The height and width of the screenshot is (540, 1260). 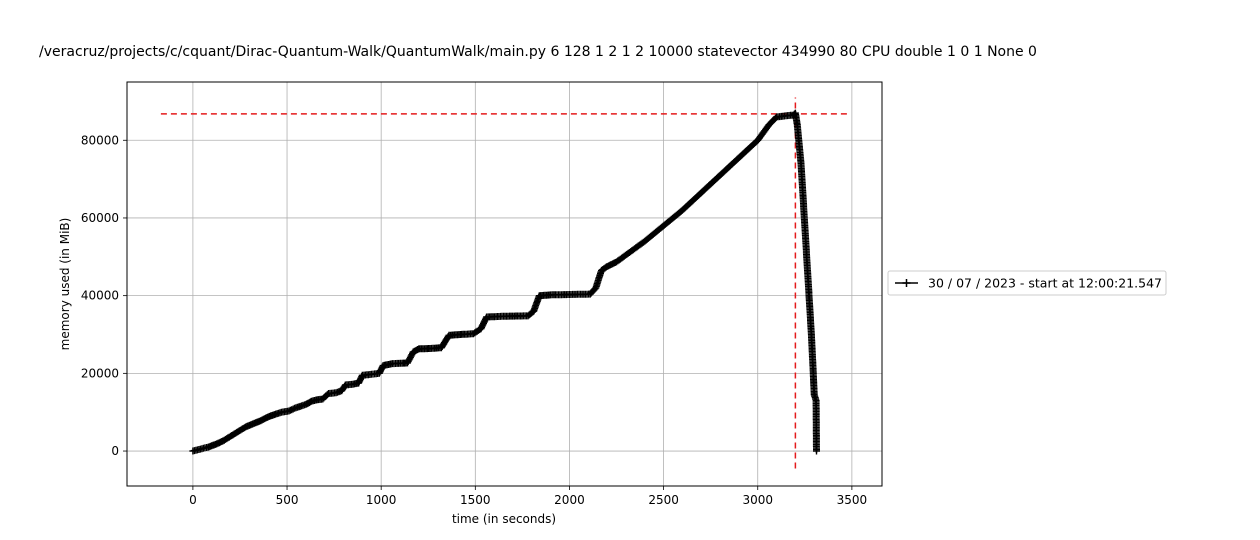 I want to click on x-tick-label: 2000, so click(x=569, y=500).